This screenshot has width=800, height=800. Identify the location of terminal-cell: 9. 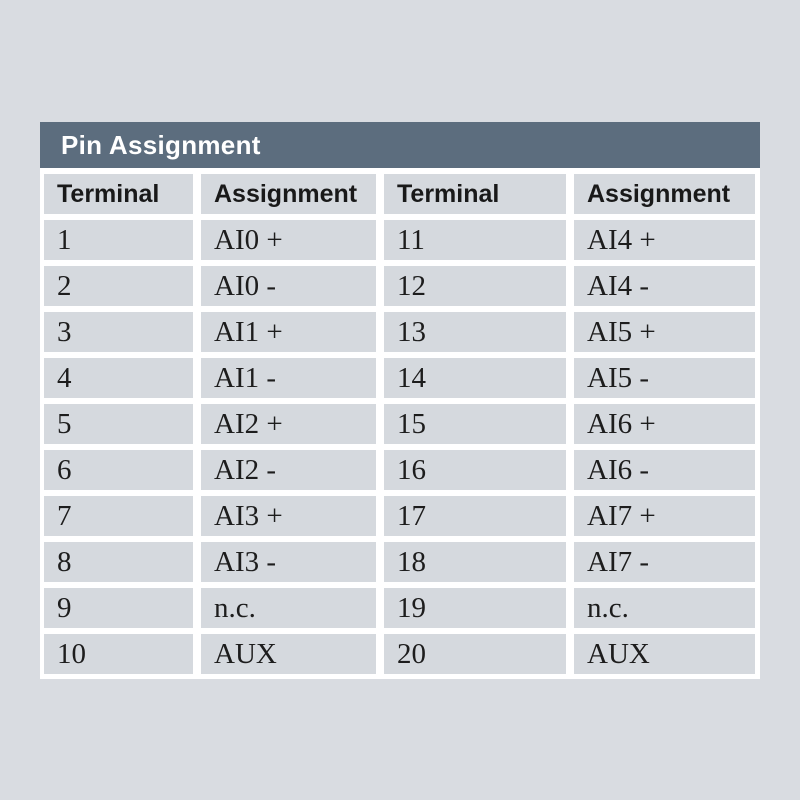
(118, 608).